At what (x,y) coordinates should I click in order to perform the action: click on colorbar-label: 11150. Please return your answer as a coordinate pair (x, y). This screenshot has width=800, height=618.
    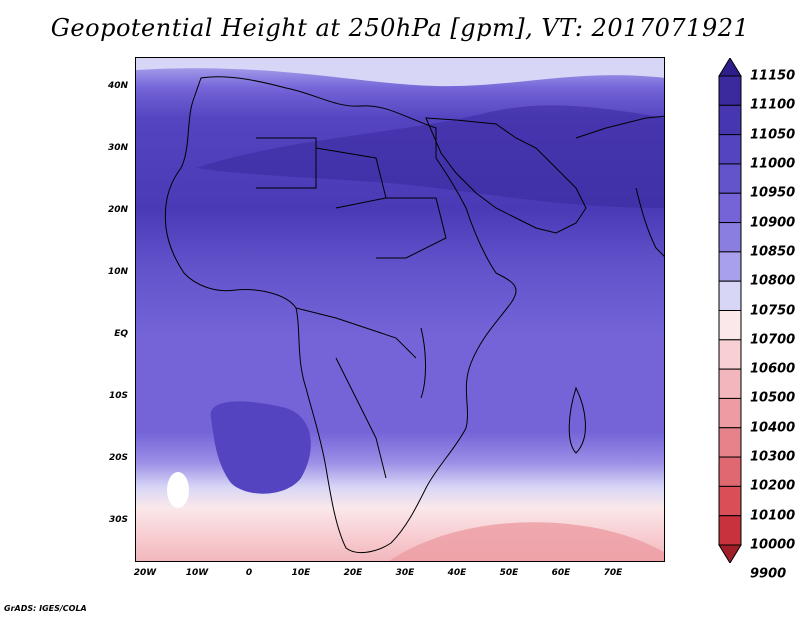
    Looking at the image, I should click on (773, 76).